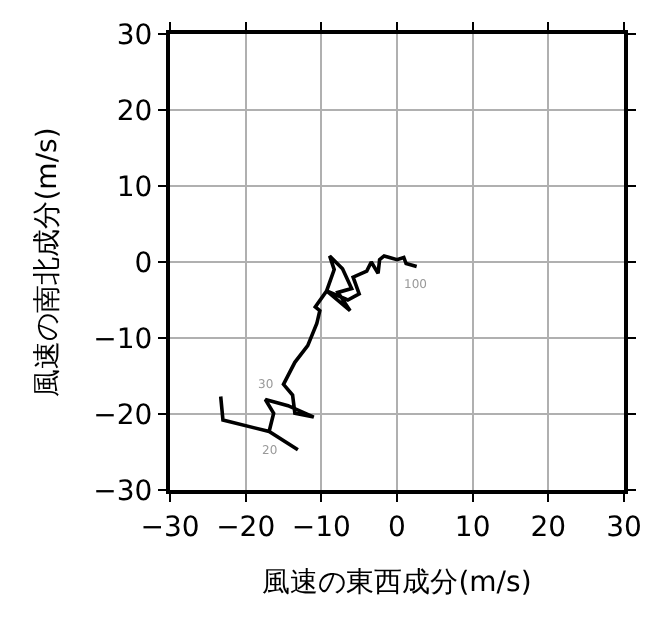 The width and height of the screenshot is (662, 636). Describe the element at coordinates (143, 263) in the screenshot. I see `y-tick-label: 0` at that location.